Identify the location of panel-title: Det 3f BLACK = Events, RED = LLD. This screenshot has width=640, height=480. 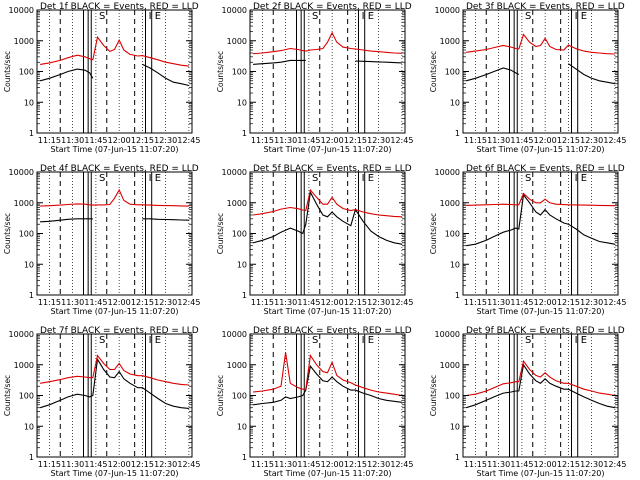
(545, 7).